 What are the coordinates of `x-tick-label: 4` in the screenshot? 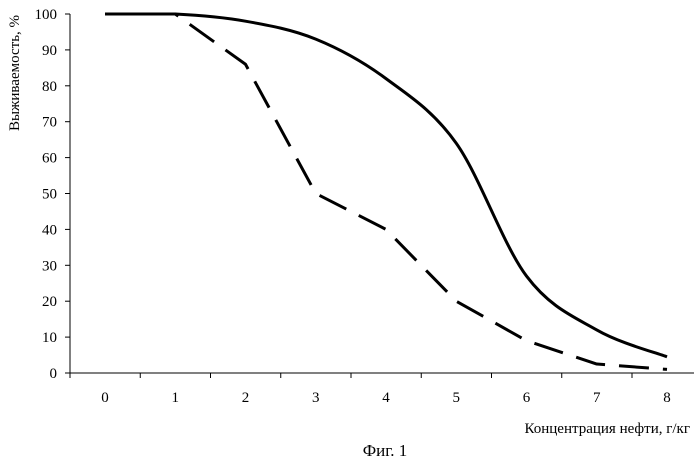 It's located at (386, 398).